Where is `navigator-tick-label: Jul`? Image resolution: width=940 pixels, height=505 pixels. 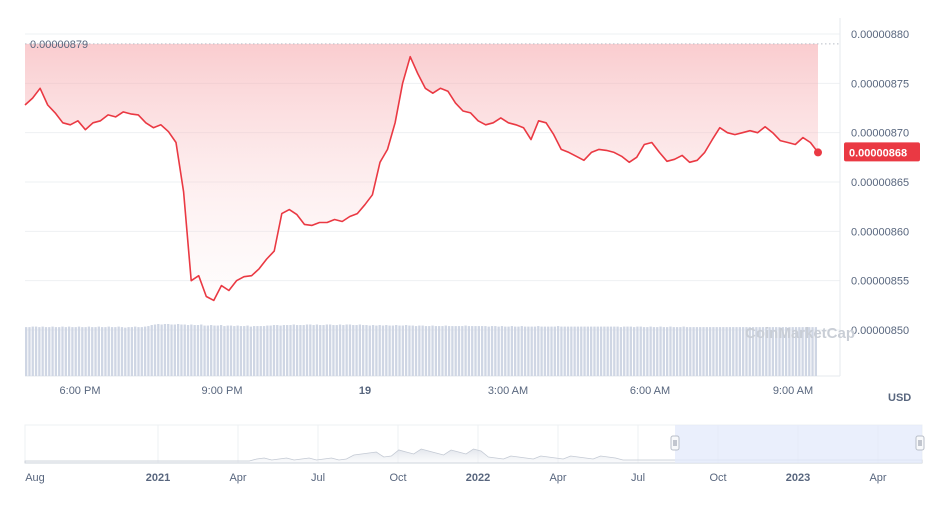
navigator-tick-label: Jul is located at coordinates (638, 478).